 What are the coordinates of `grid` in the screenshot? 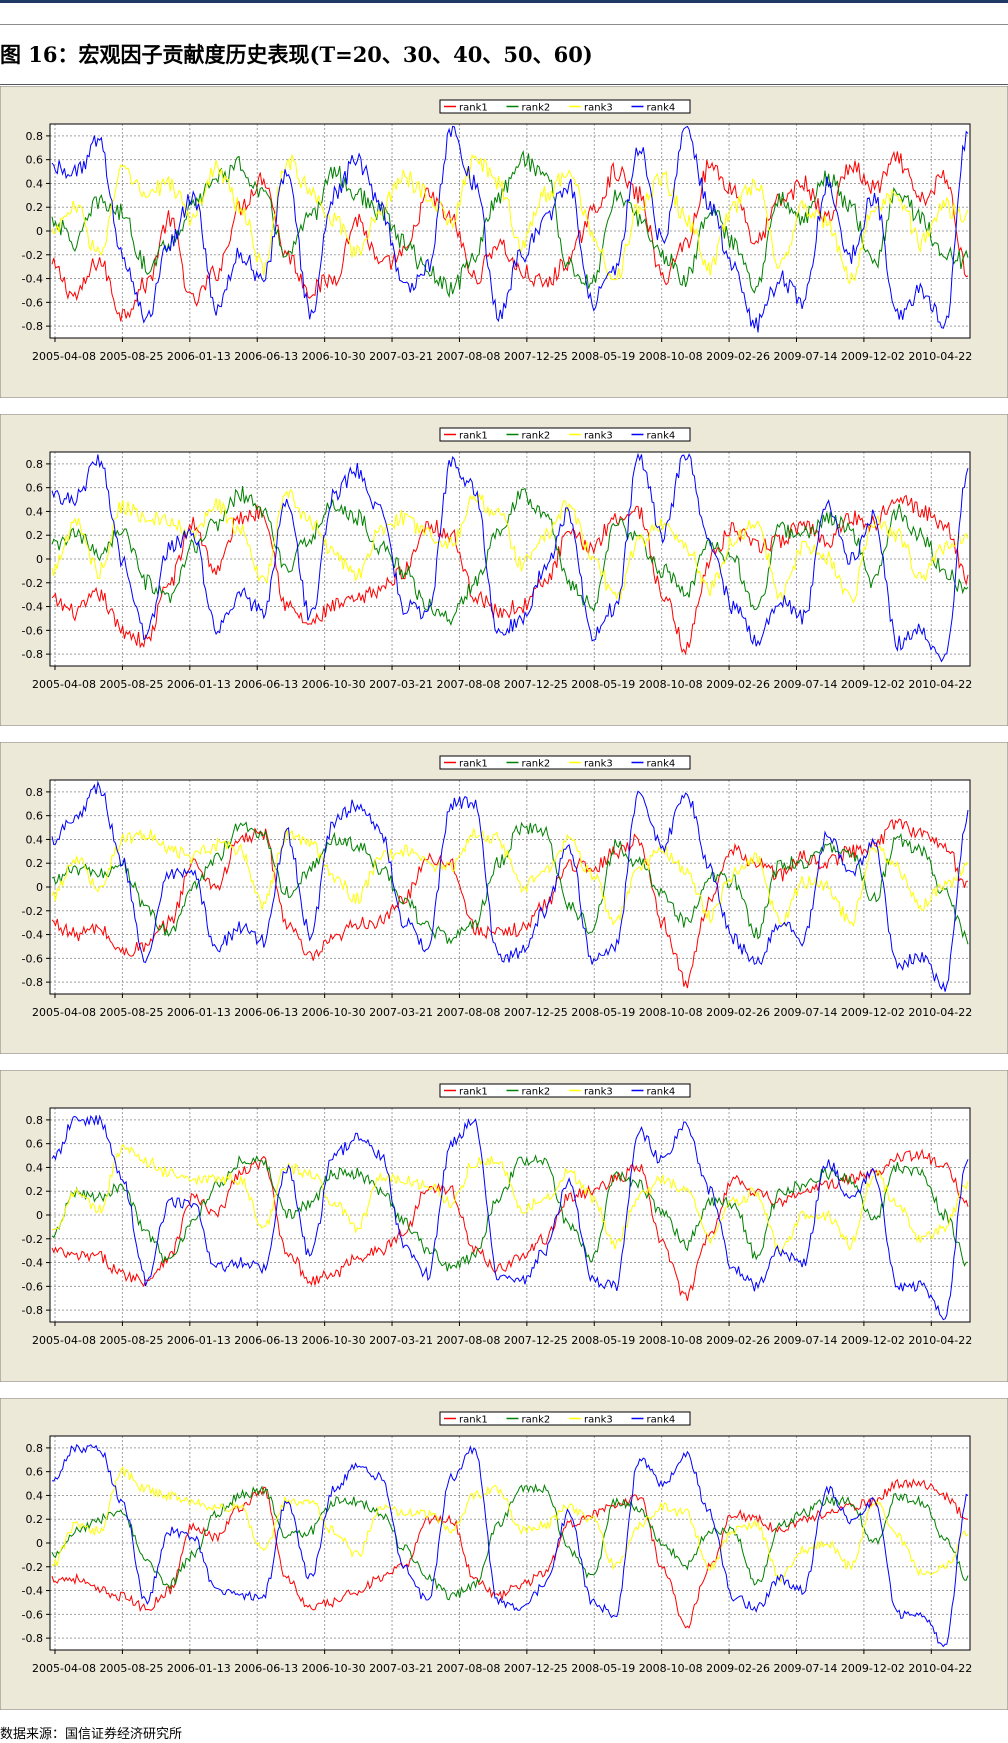 It's located at (510, 887).